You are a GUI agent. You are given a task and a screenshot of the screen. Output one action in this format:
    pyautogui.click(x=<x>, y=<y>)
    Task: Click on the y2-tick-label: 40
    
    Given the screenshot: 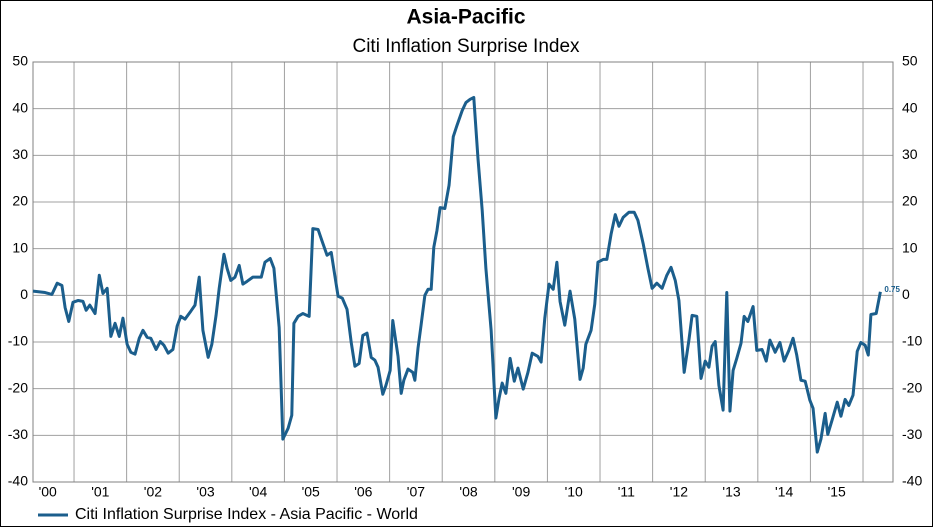 What is the action you would take?
    pyautogui.click(x=910, y=107)
    